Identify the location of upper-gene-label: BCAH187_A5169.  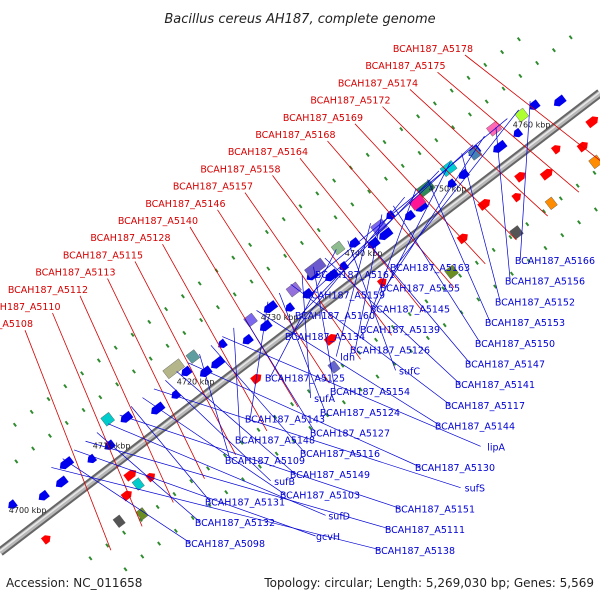
(323, 118).